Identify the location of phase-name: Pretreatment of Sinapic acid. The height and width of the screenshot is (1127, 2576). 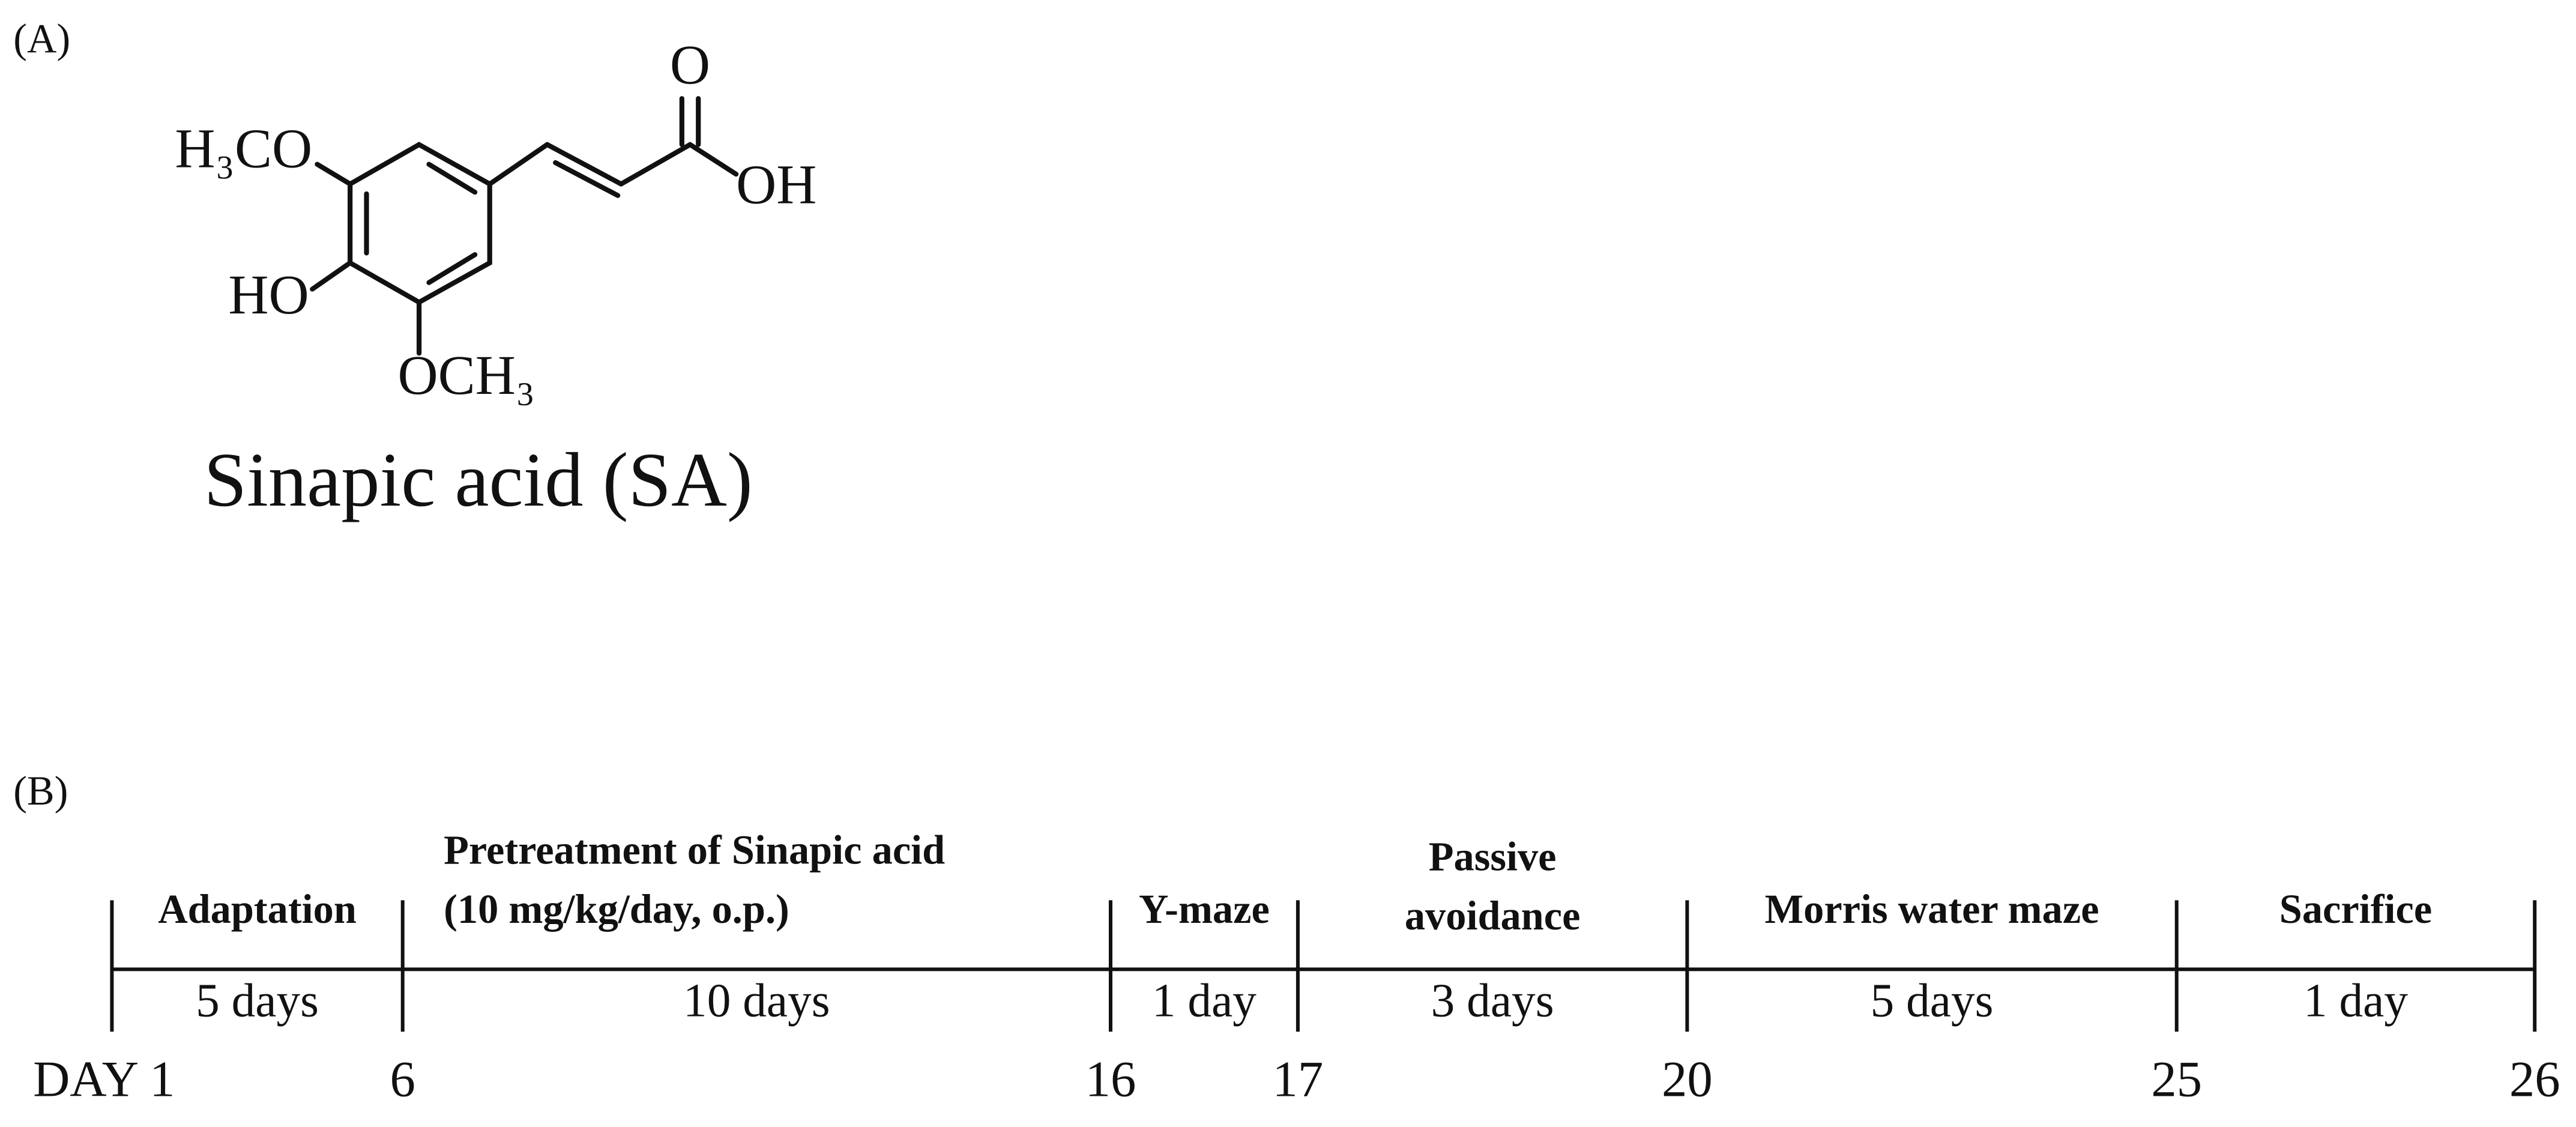
(694, 850).